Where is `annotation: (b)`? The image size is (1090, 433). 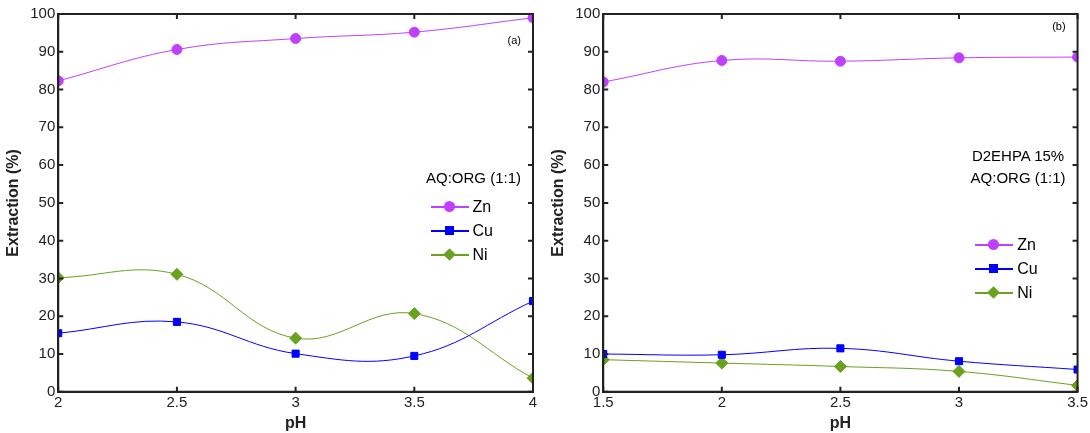 annotation: (b) is located at coordinates (1059, 26).